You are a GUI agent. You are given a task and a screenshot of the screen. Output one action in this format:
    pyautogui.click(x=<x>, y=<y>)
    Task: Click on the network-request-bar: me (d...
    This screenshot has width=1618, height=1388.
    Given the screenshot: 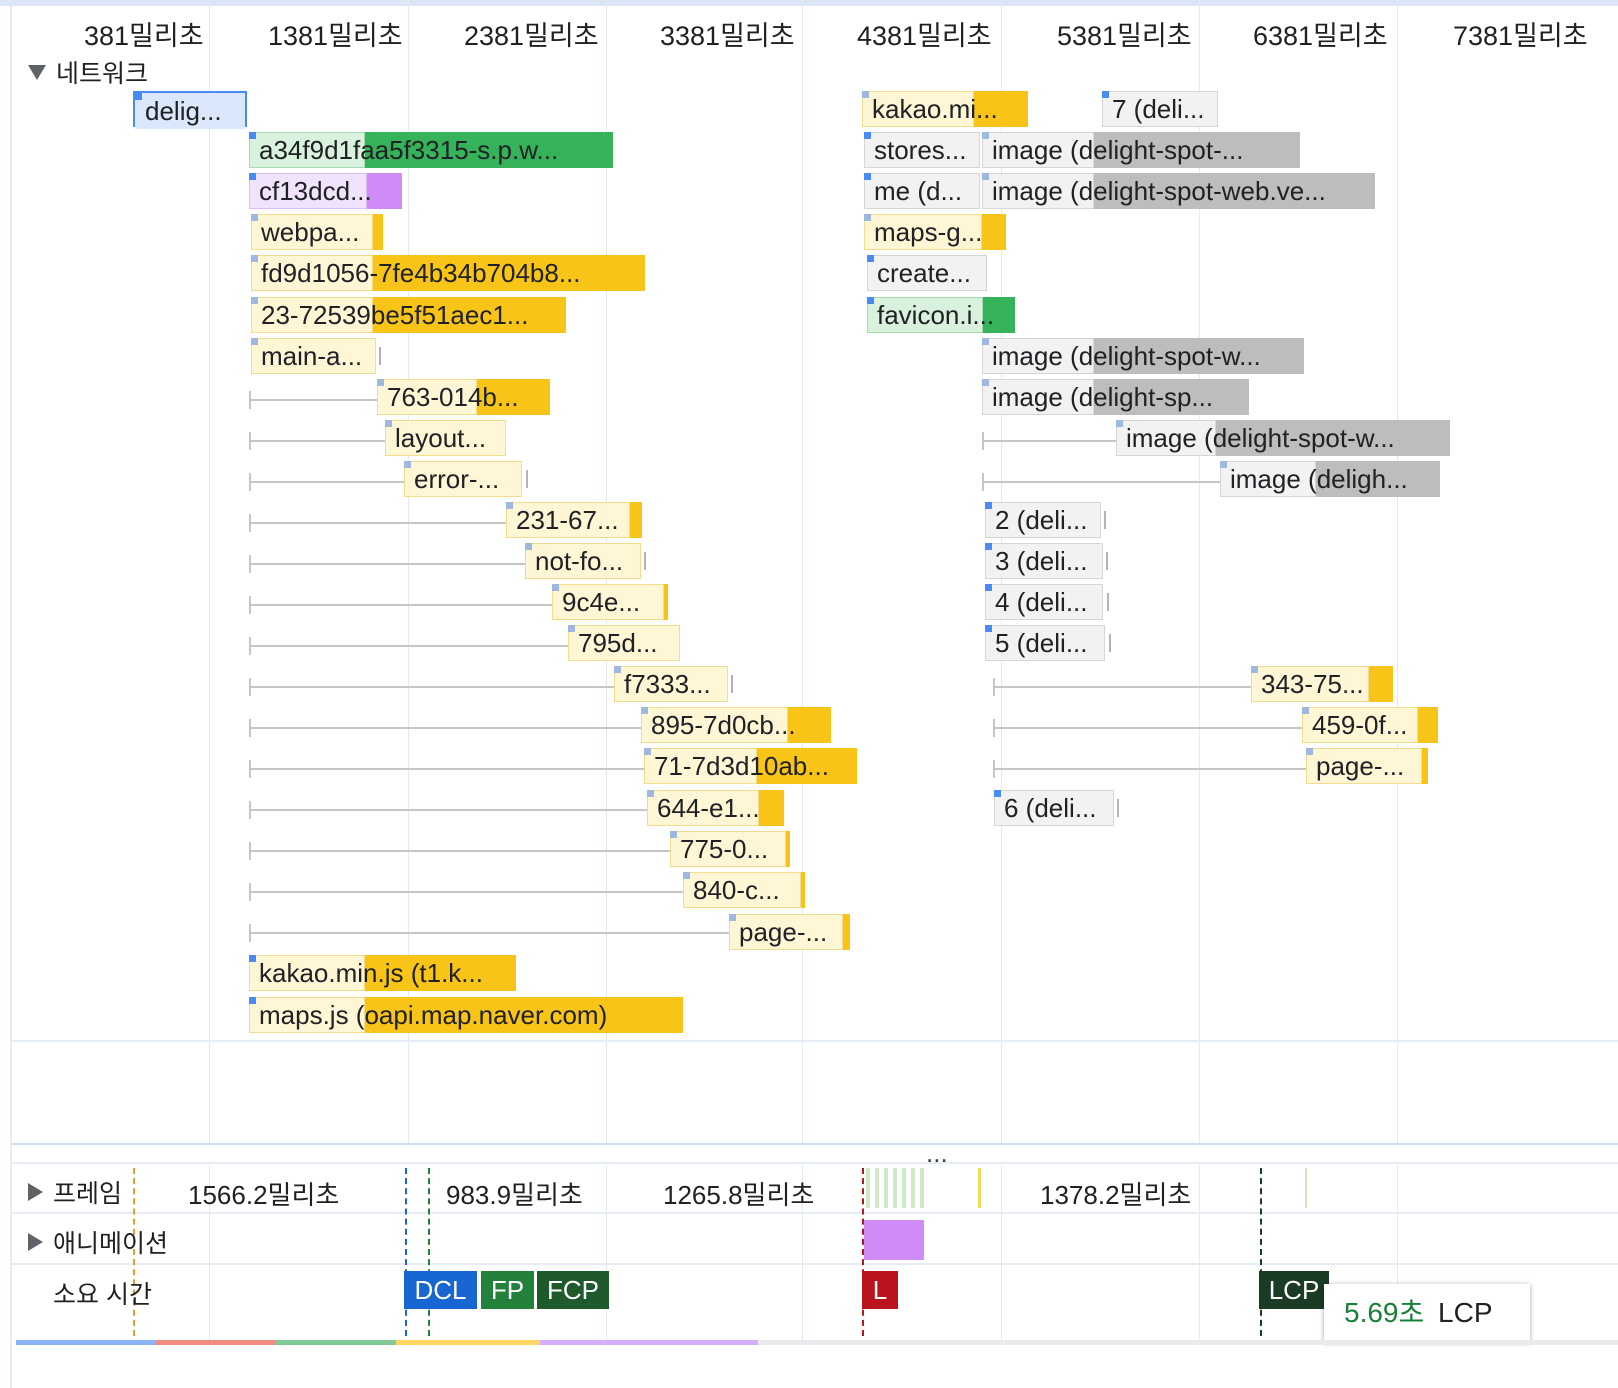 What is the action you would take?
    pyautogui.click(x=922, y=191)
    